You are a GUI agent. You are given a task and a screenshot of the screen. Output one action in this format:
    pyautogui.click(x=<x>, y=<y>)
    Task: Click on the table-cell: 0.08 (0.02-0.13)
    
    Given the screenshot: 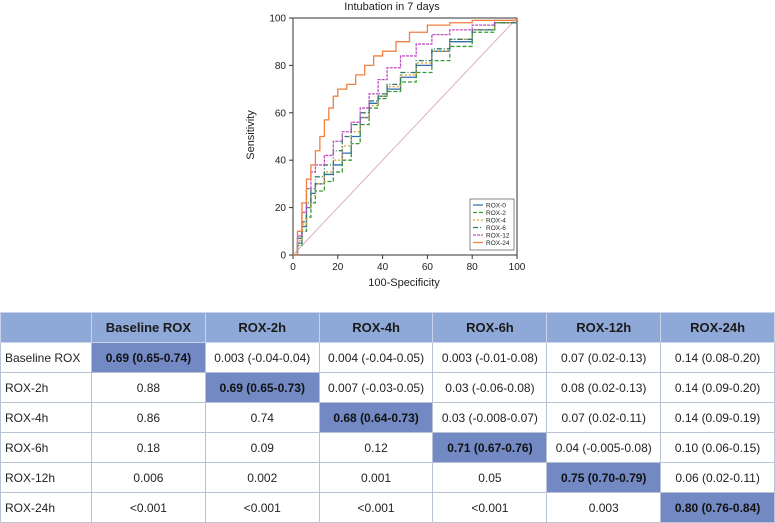 What is the action you would take?
    pyautogui.click(x=604, y=387)
    